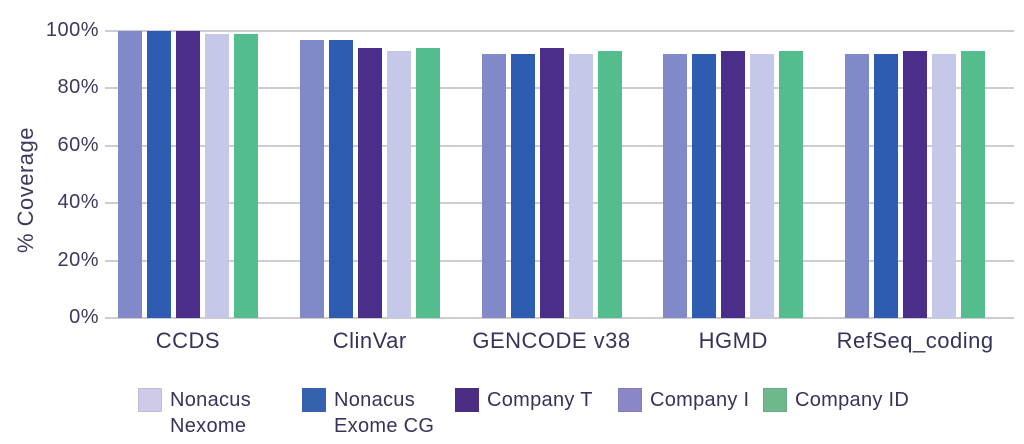 The image size is (1024, 444). I want to click on legend-label: Company I, so click(699, 400).